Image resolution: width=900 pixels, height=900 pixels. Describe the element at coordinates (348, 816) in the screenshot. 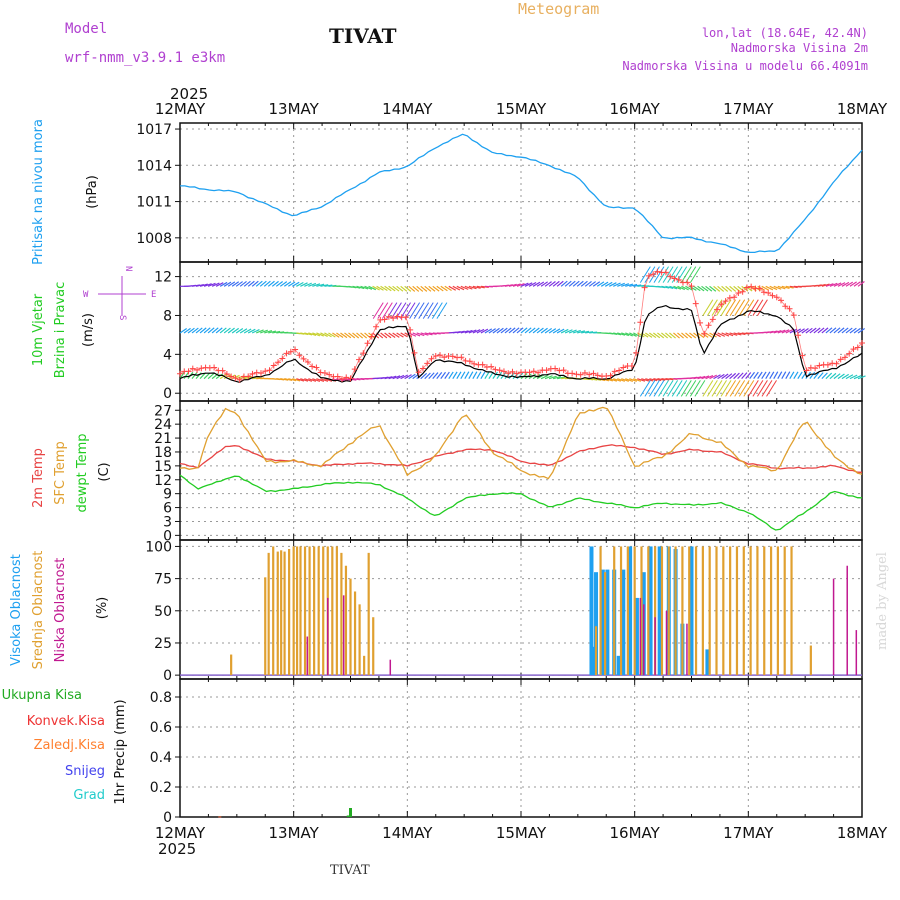

I see `precip-total-bar` at that location.